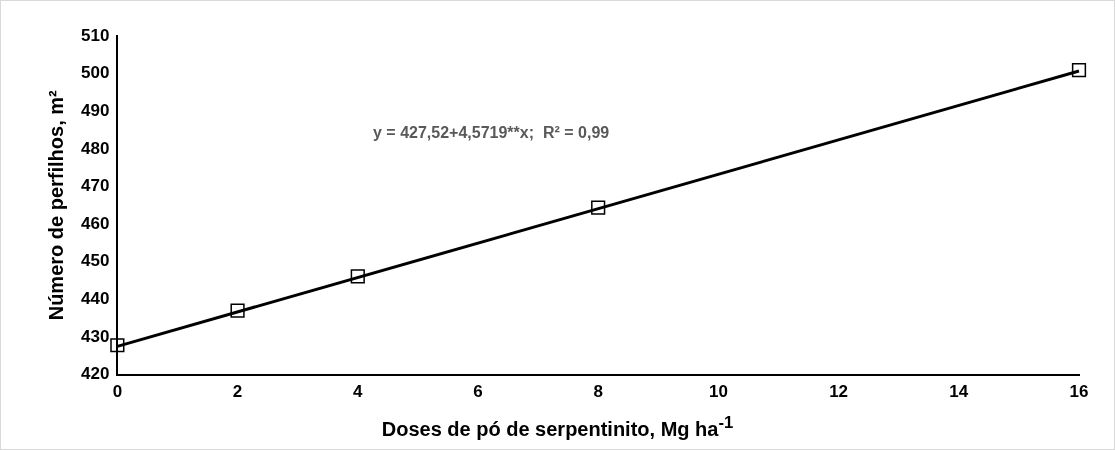 The image size is (1115, 450). Describe the element at coordinates (95, 336) in the screenshot. I see `y-tick-label: 430` at that location.